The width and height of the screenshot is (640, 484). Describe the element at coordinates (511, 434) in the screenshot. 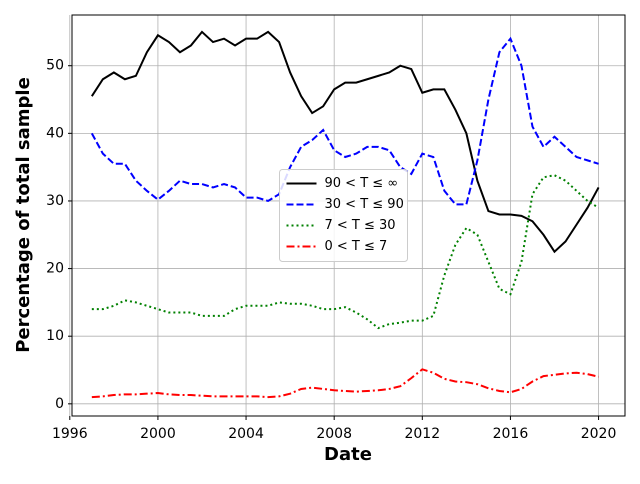

I see `x-tick-label: 2016` at that location.